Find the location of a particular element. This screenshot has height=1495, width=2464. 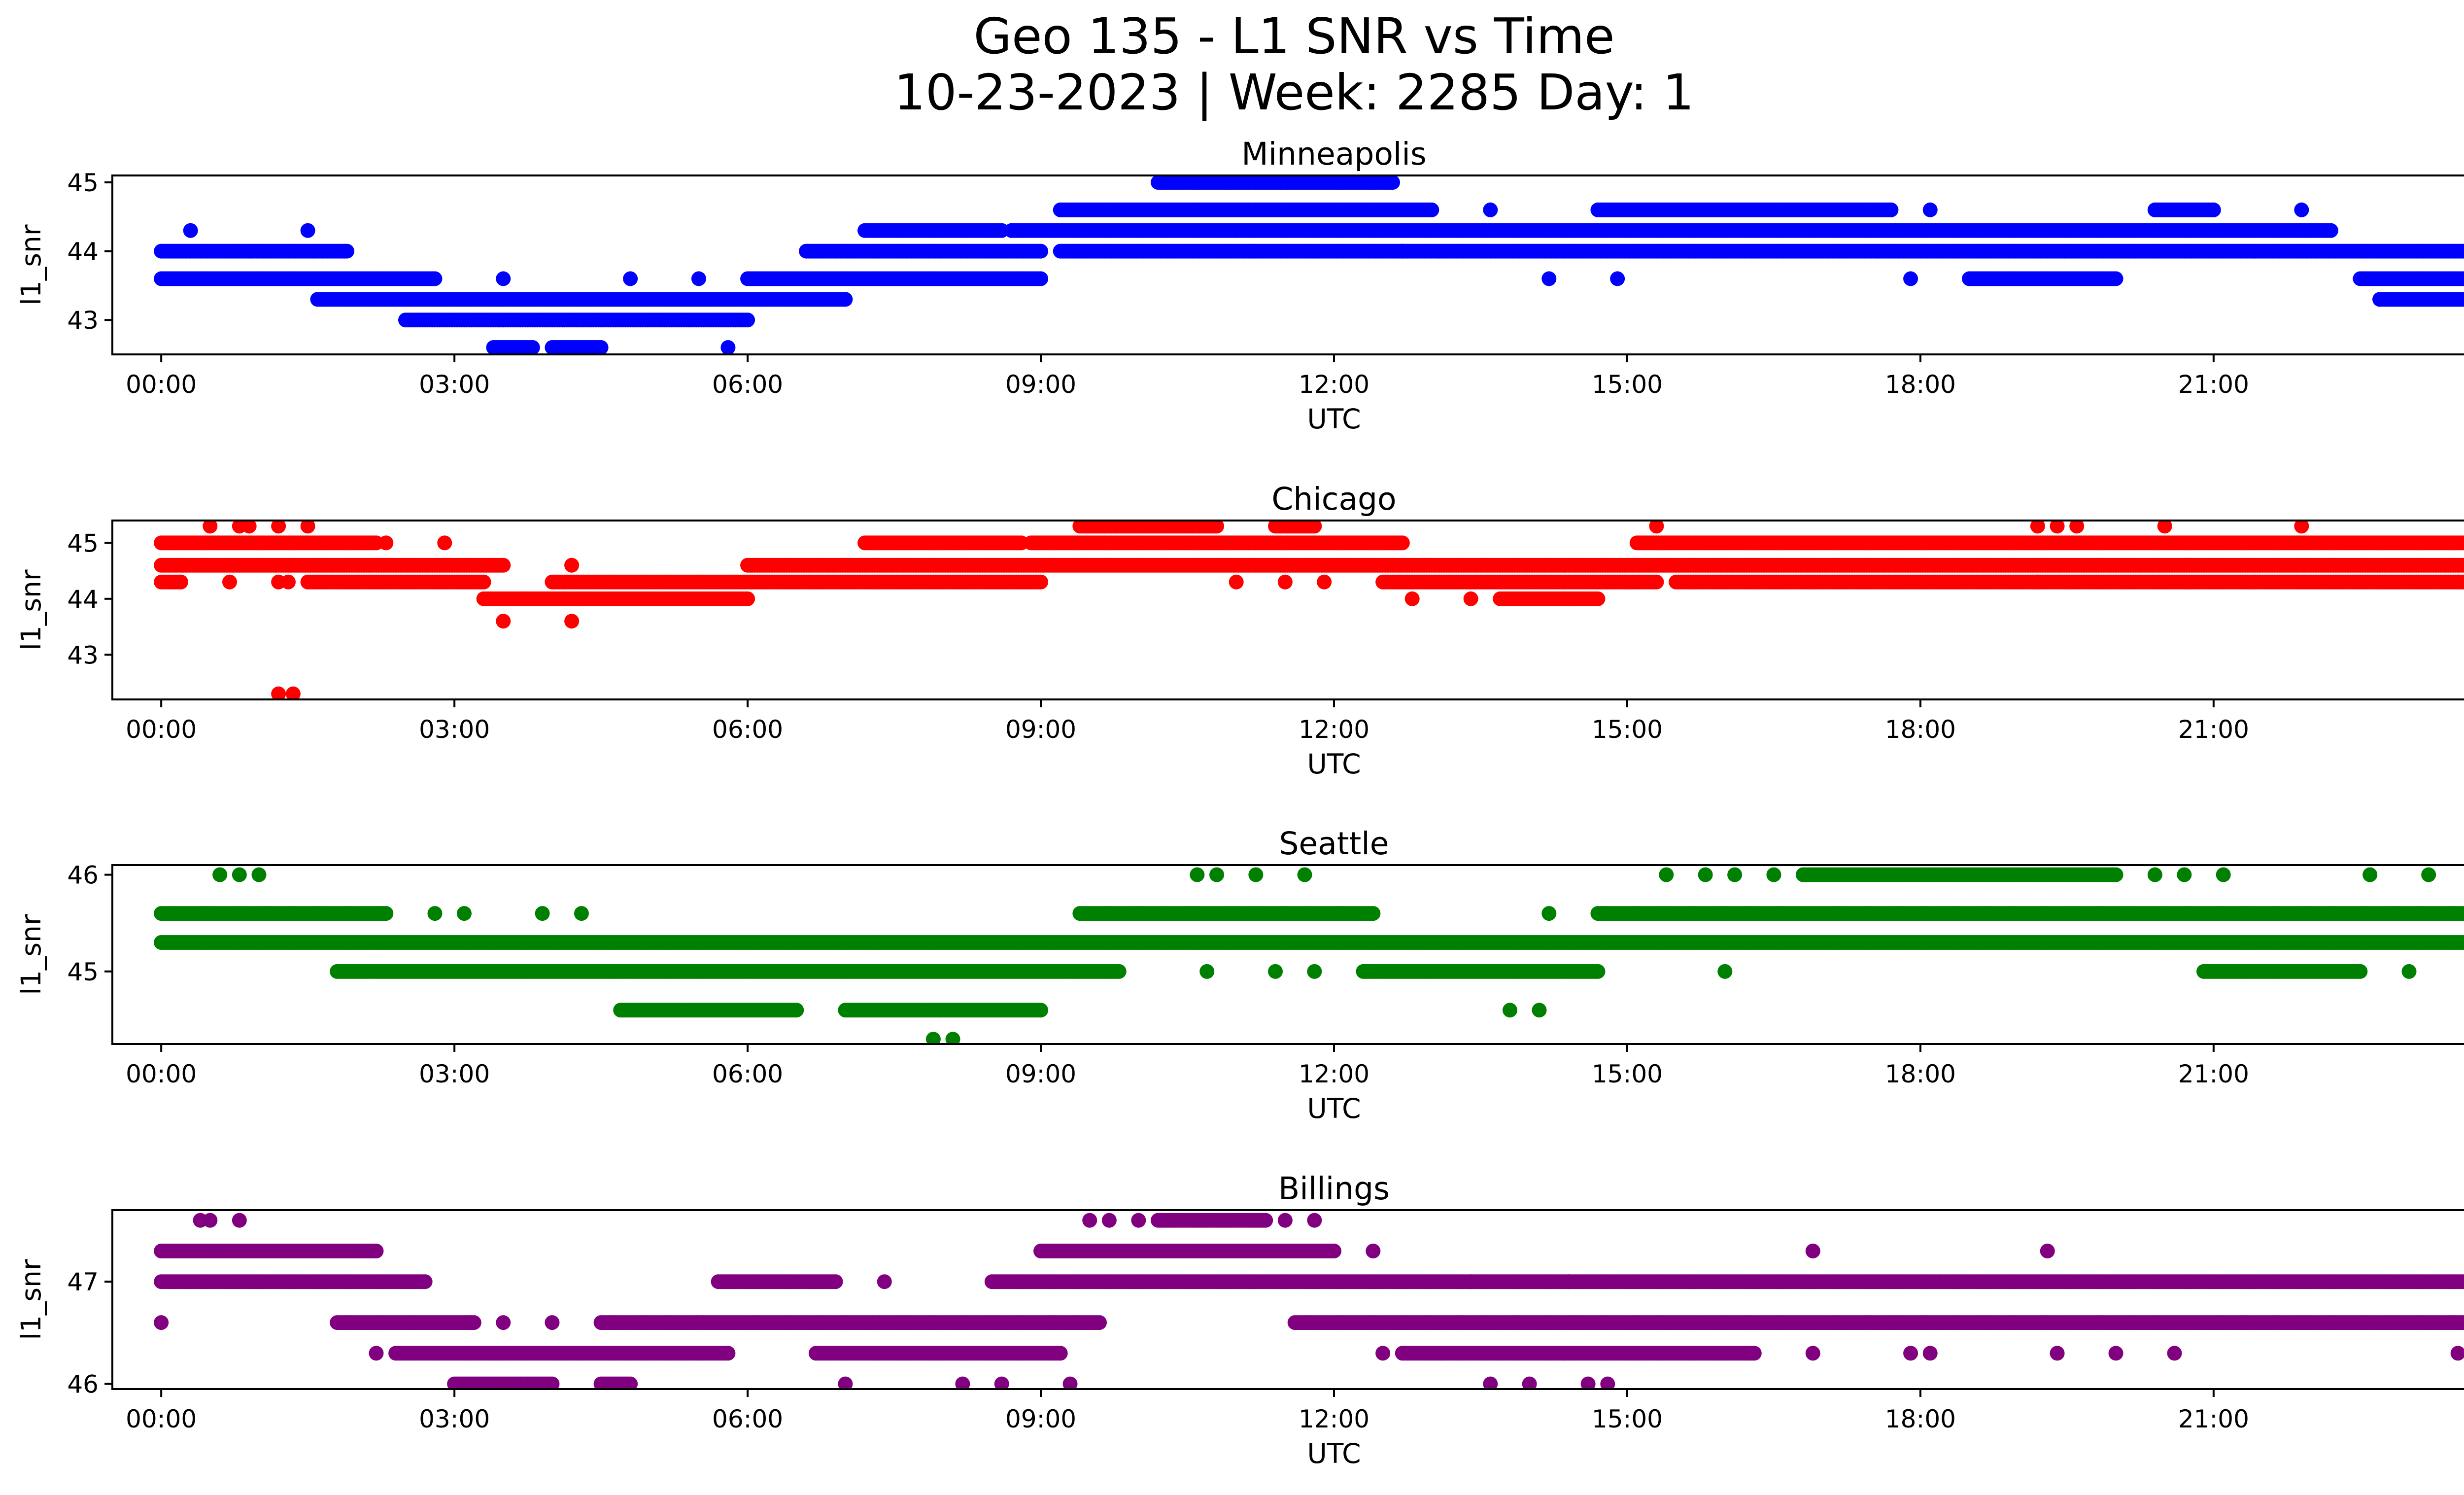

x-axis-label: UTC is located at coordinates (1334, 419).